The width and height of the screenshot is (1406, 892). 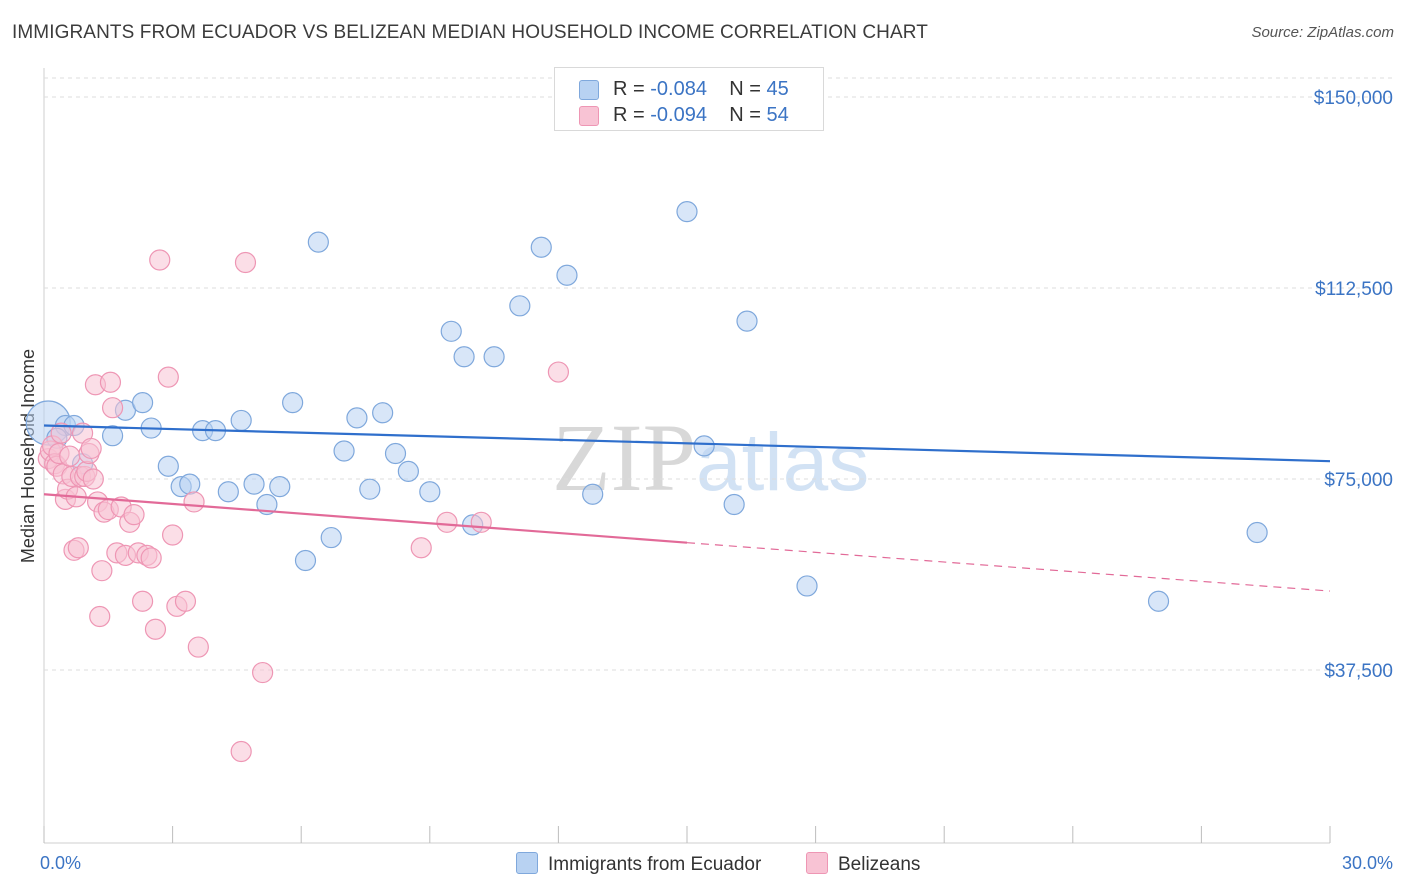 I want to click on watermark-atlas: atlas, so click(x=783, y=462).